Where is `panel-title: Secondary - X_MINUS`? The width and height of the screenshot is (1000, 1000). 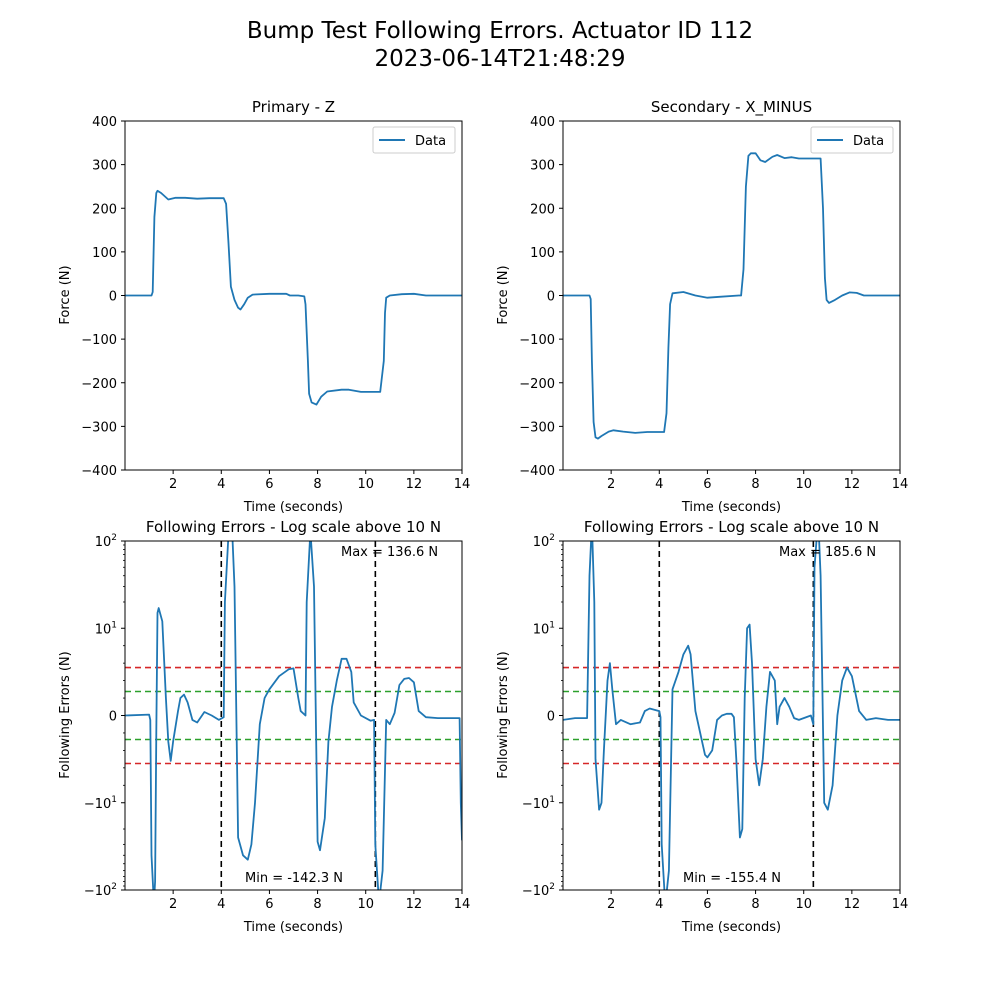
panel-title: Secondary - X_MINUS is located at coordinates (731, 107).